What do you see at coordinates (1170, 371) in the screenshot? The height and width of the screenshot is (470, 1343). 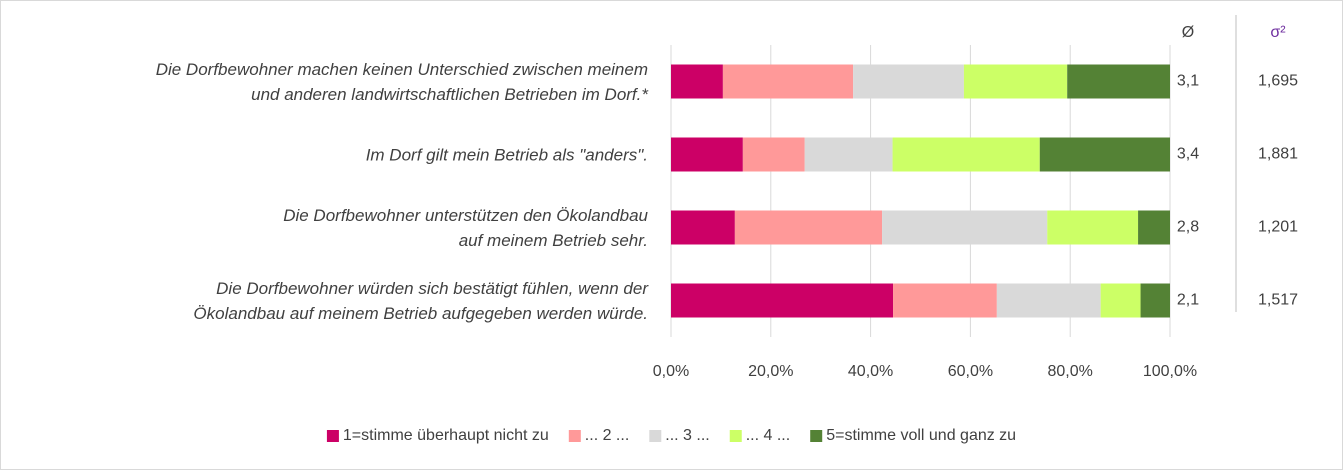 I see `x-tick-label: 100,0%` at bounding box center [1170, 371].